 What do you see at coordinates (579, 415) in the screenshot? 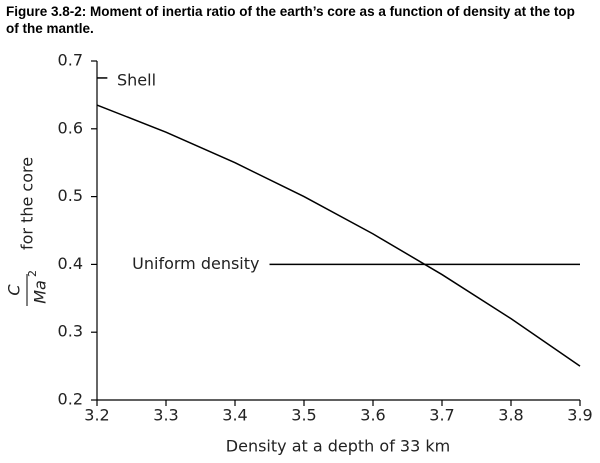
I see `x-tick-label: 3.9` at bounding box center [579, 415].